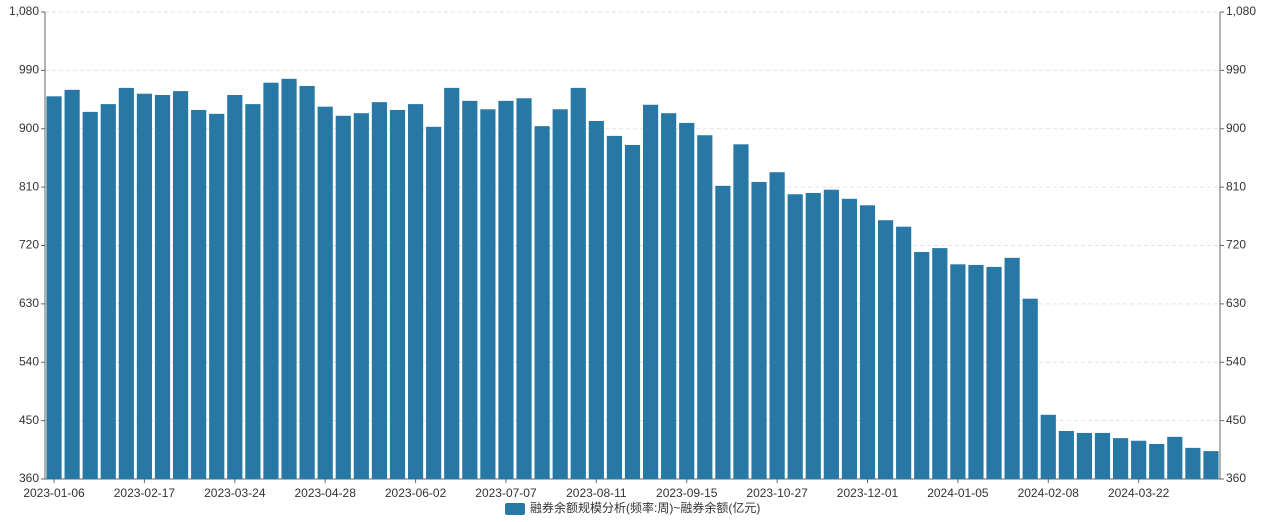  What do you see at coordinates (1241, 11) in the screenshot?
I see `y2-tick-label: 1,080` at bounding box center [1241, 11].